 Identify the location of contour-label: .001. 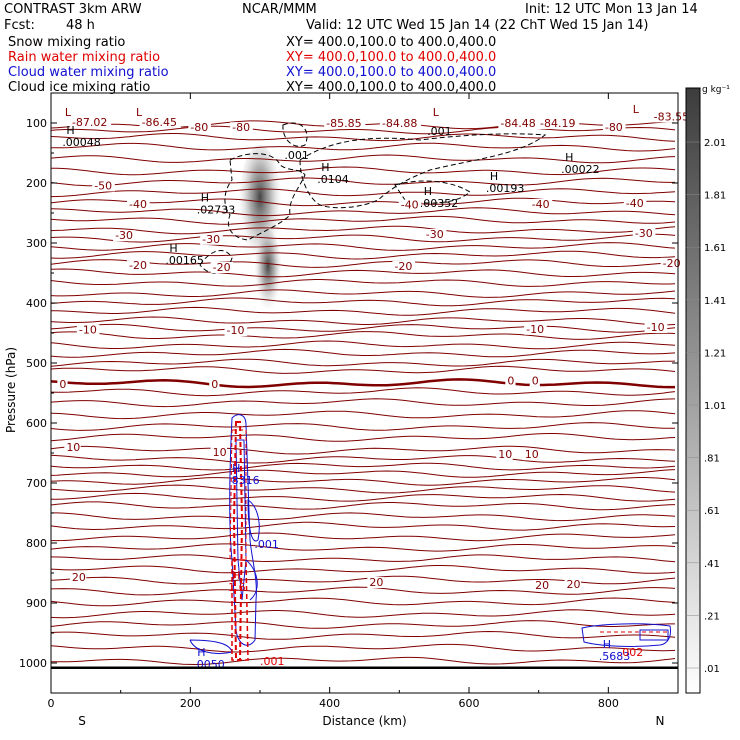
(296, 155).